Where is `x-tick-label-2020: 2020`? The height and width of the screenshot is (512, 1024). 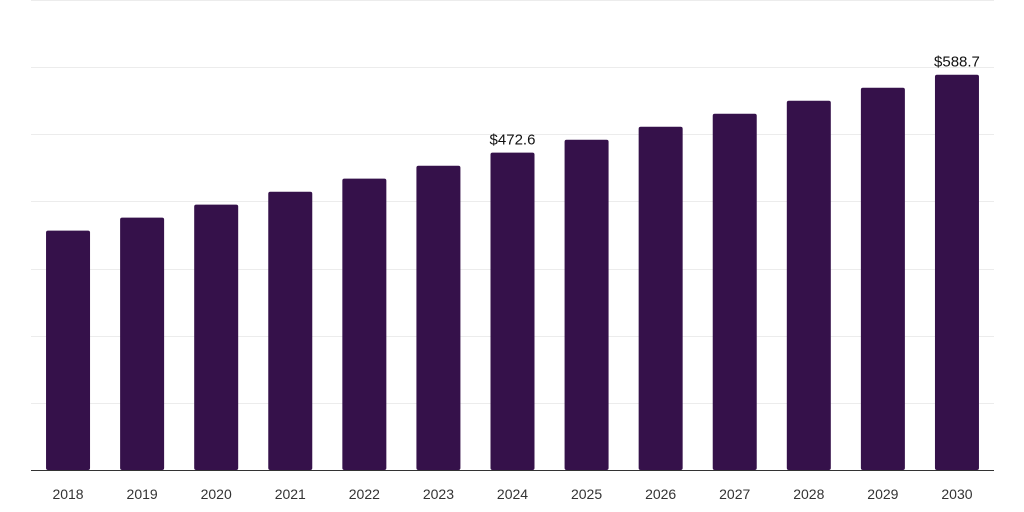
x-tick-label-2020: 2020 is located at coordinates (216, 494).